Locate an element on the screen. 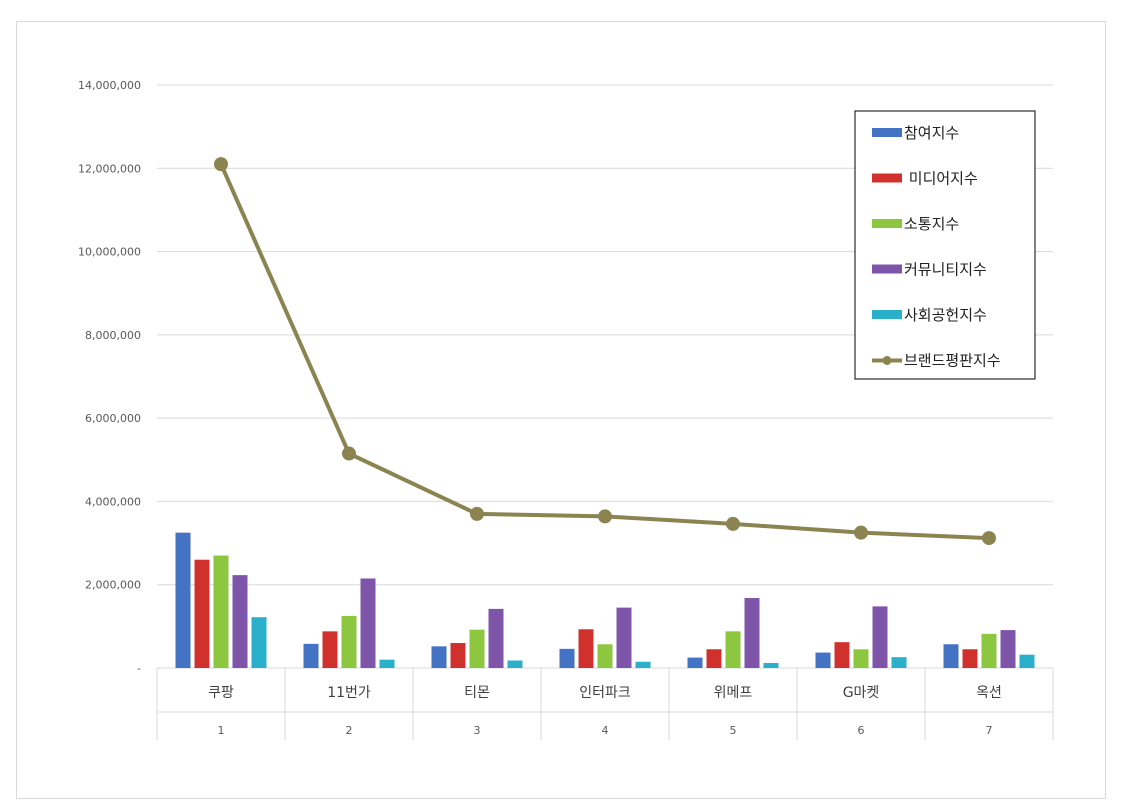  y-tick-label: - is located at coordinates (139, 668).